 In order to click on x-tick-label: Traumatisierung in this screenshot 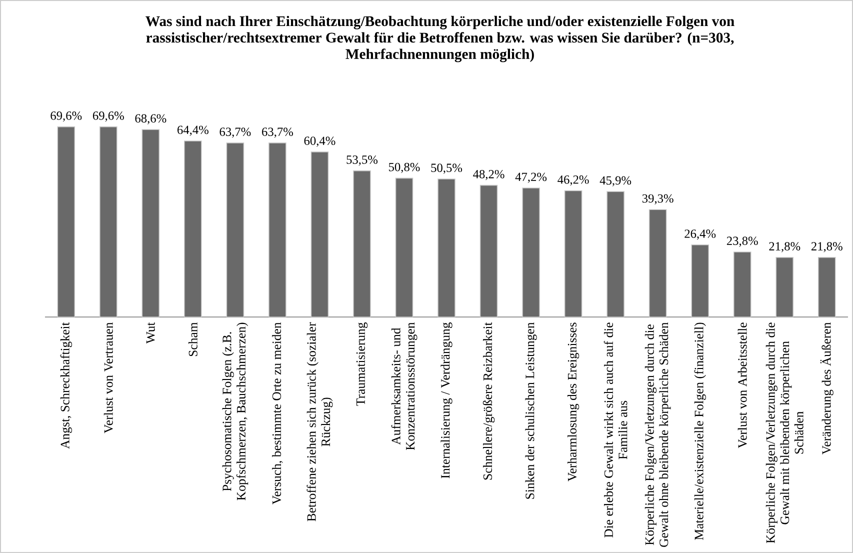, I will do `click(362, 364)`.